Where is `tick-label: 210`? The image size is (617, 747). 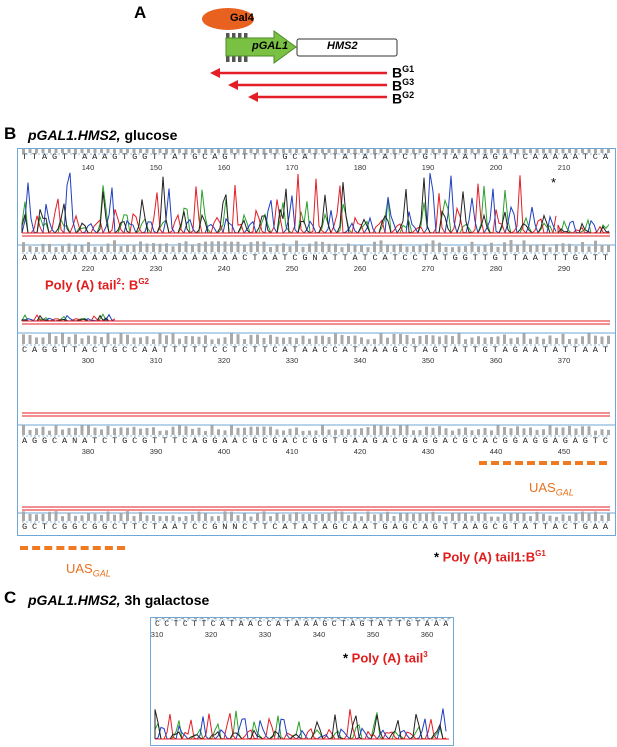 tick-label: 210 is located at coordinates (564, 167).